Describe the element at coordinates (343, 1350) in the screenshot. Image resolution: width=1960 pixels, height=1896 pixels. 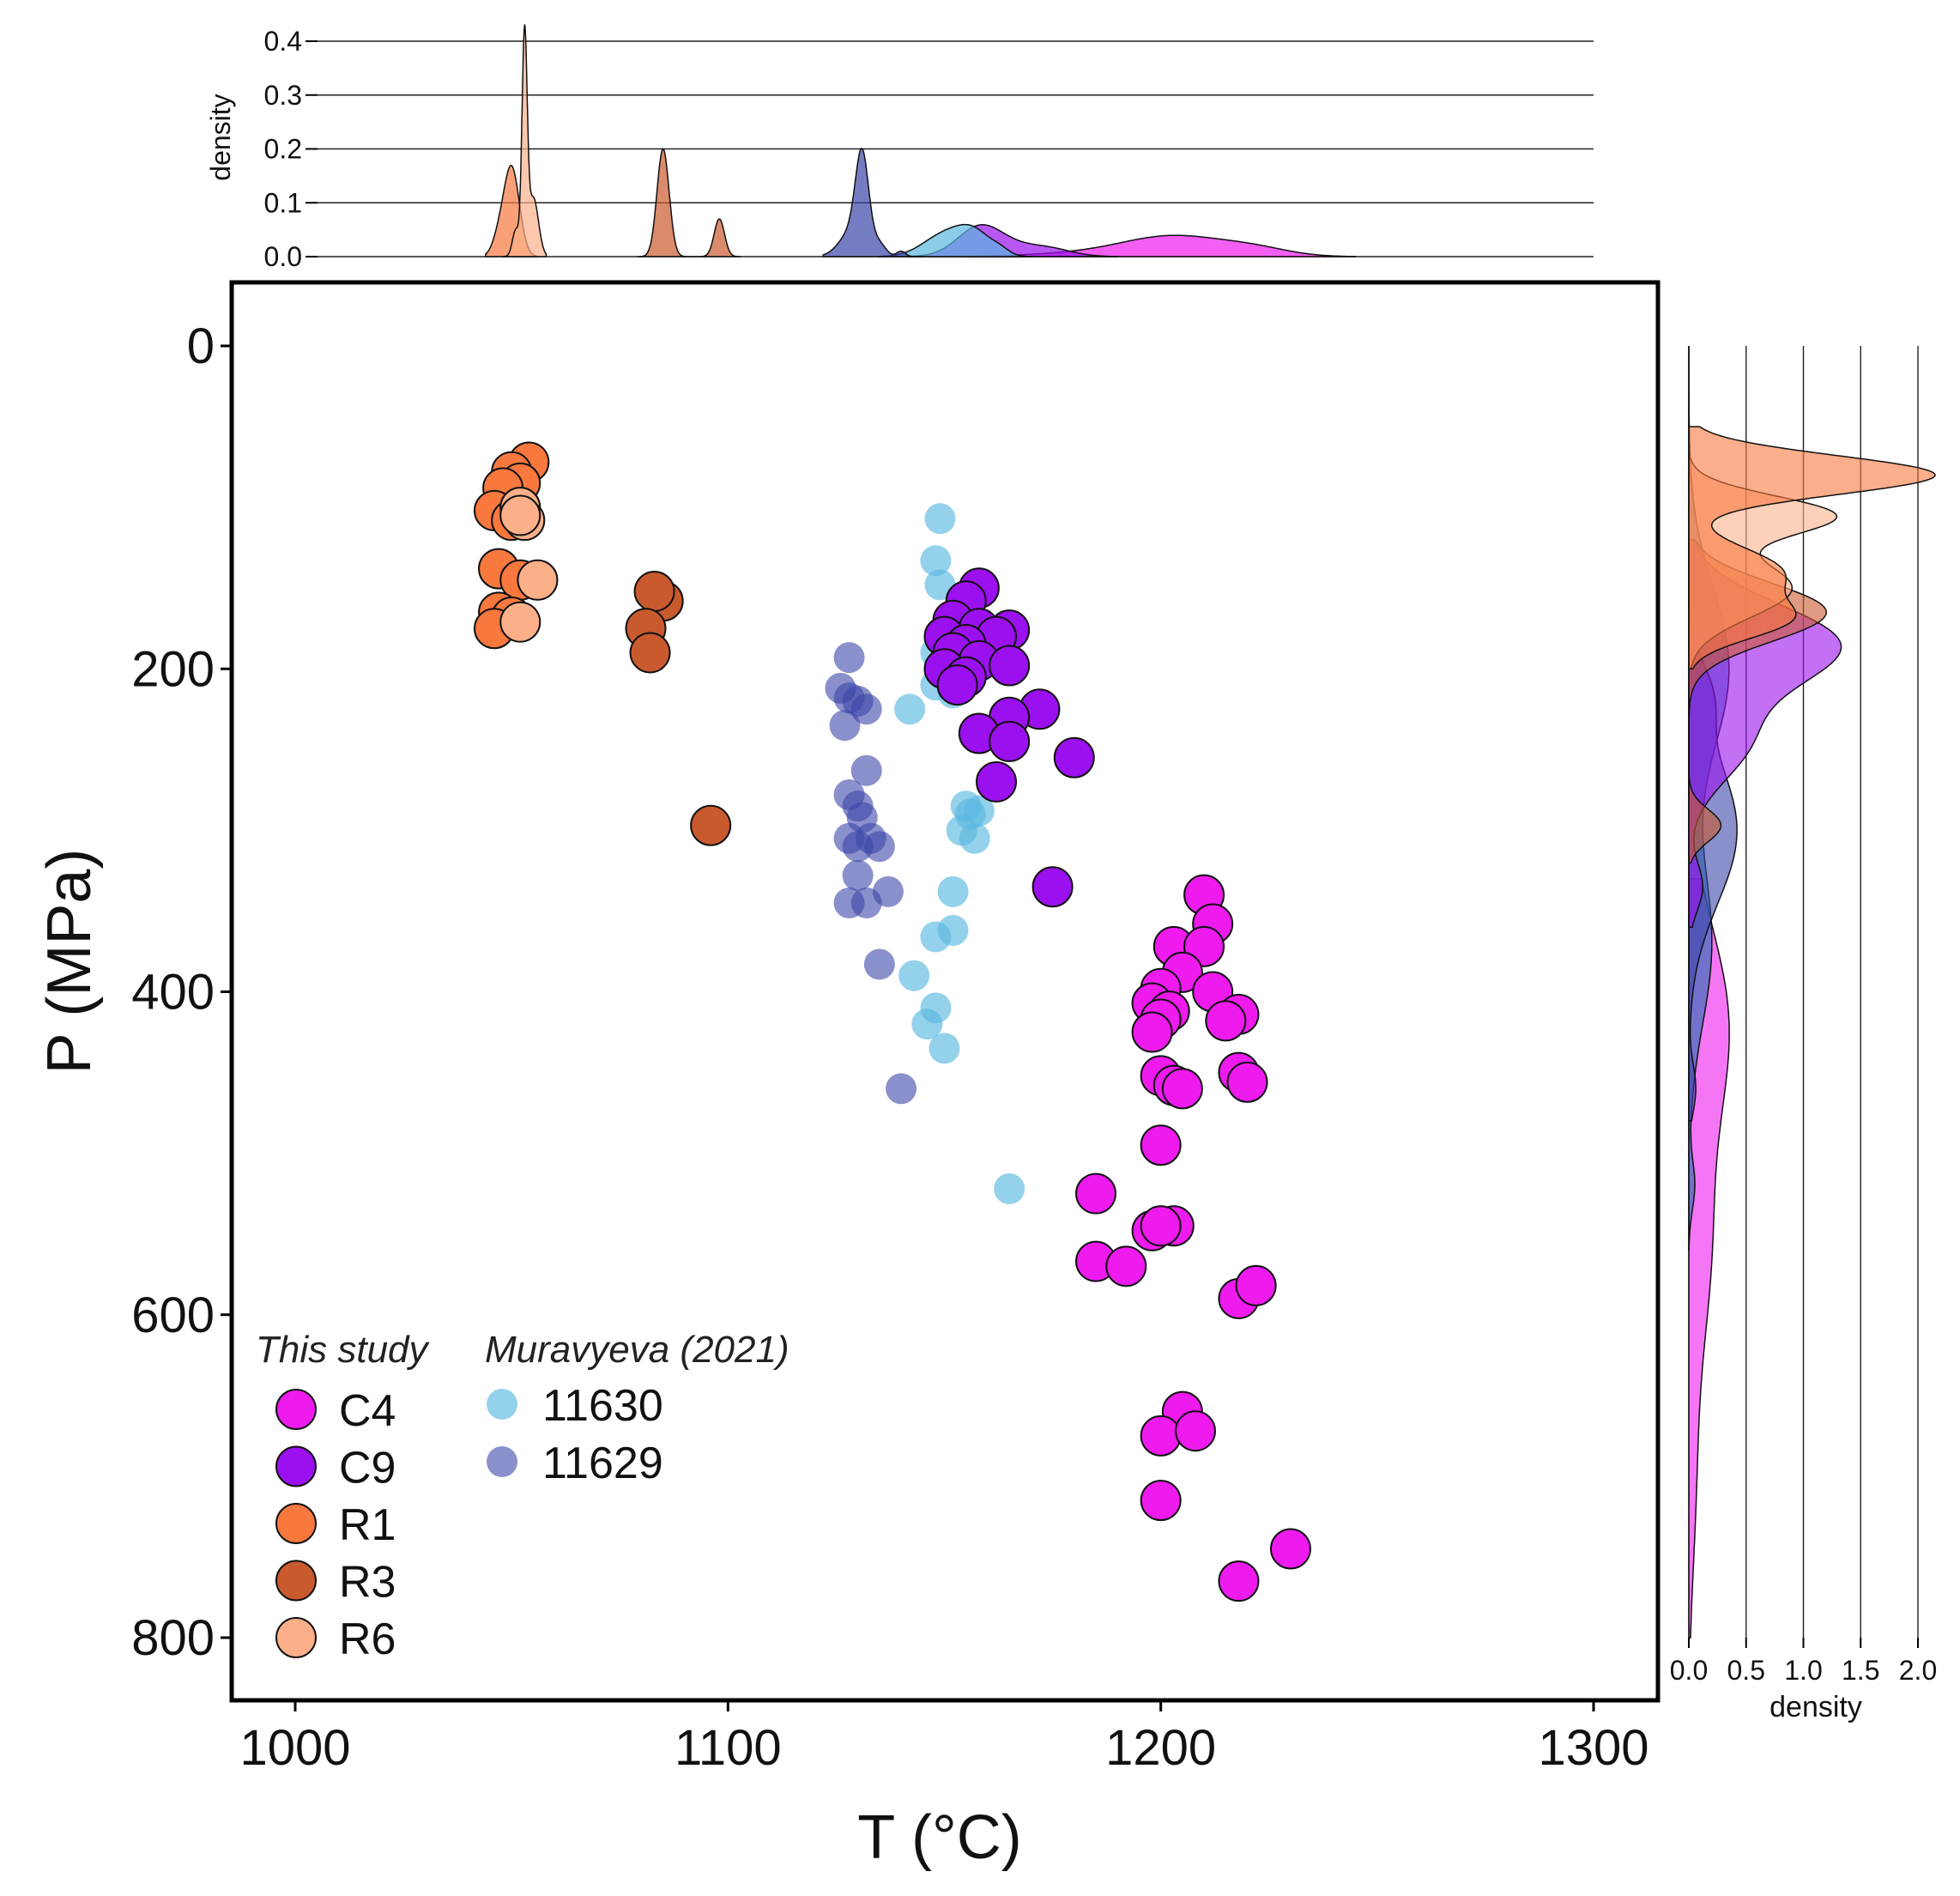
I see `legend-group-title-this-study: This study` at that location.